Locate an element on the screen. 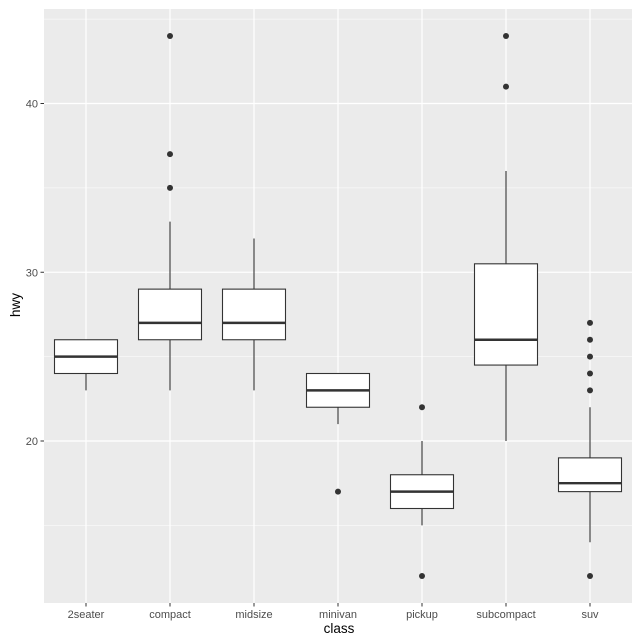 This screenshot has height=641, width=636. x-tick-label: 2seater is located at coordinates (86, 615).